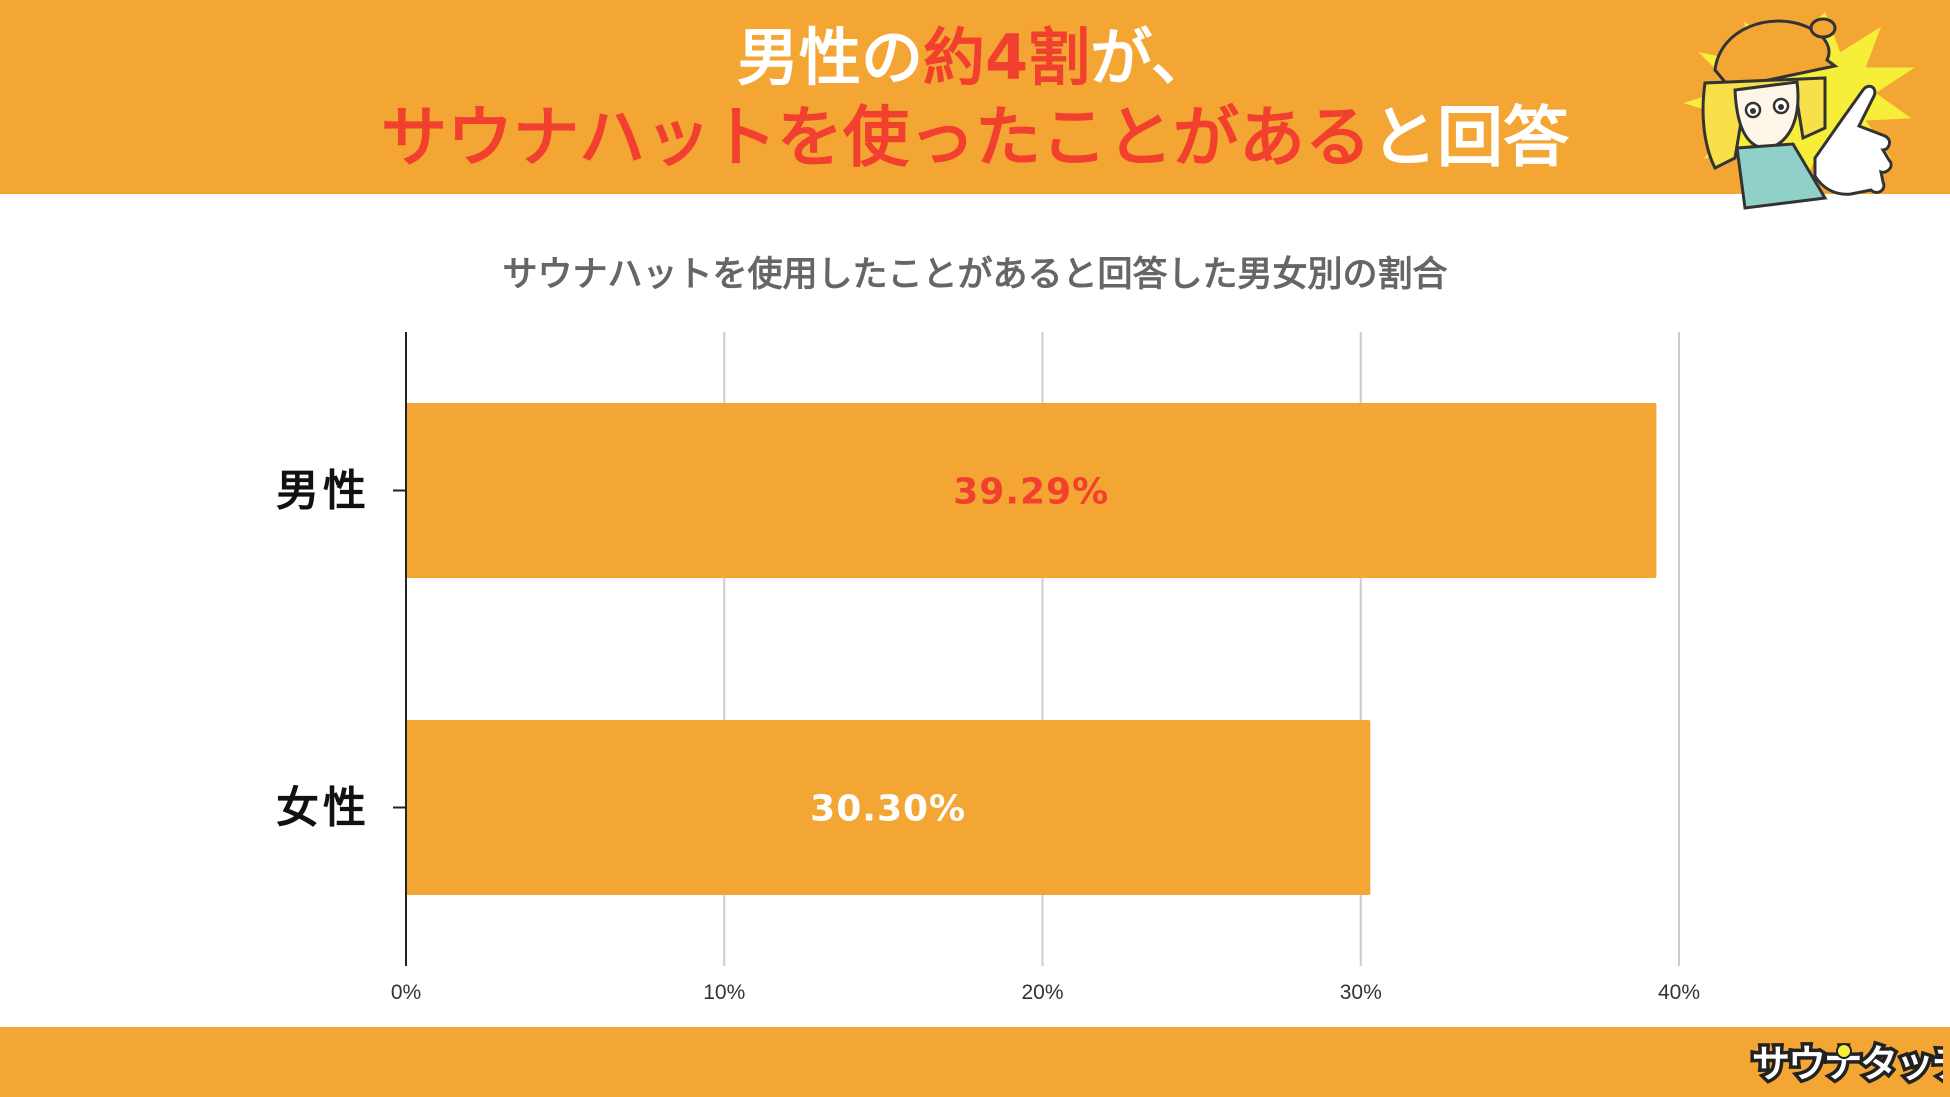 The width and height of the screenshot is (1950, 1097). What do you see at coordinates (1776, 54) in the screenshot?
I see `hat-shape` at bounding box center [1776, 54].